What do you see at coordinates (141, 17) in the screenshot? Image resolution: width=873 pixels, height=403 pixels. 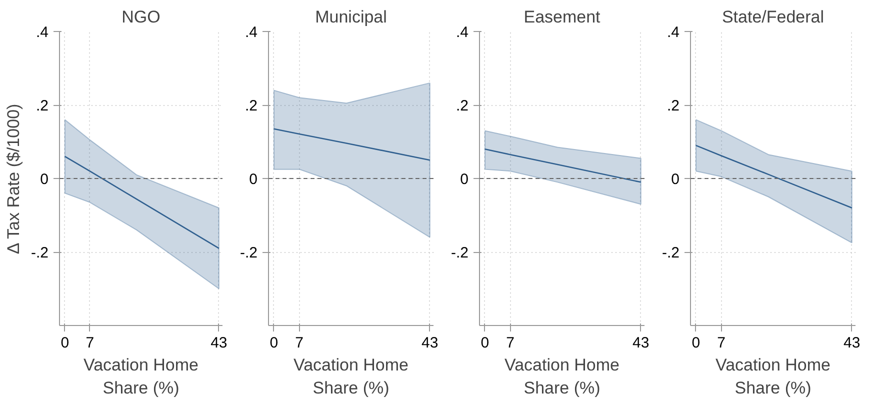 I see `chart-title: NGO` at bounding box center [141, 17].